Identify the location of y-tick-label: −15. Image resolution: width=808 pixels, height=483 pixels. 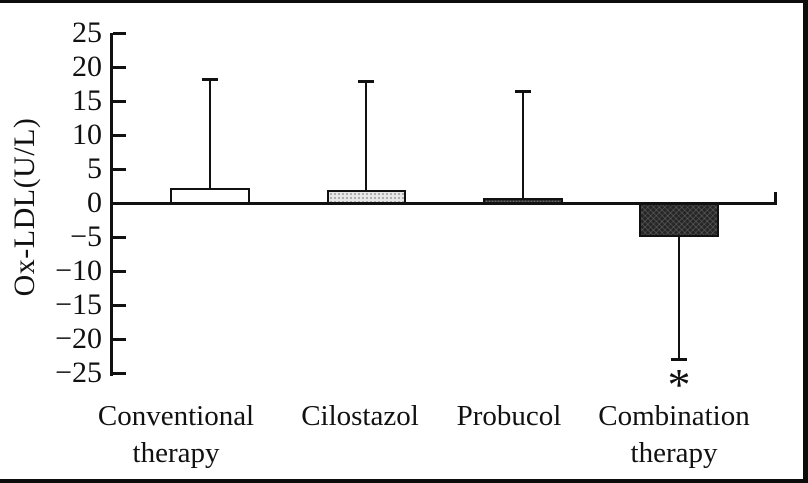
(78, 304).